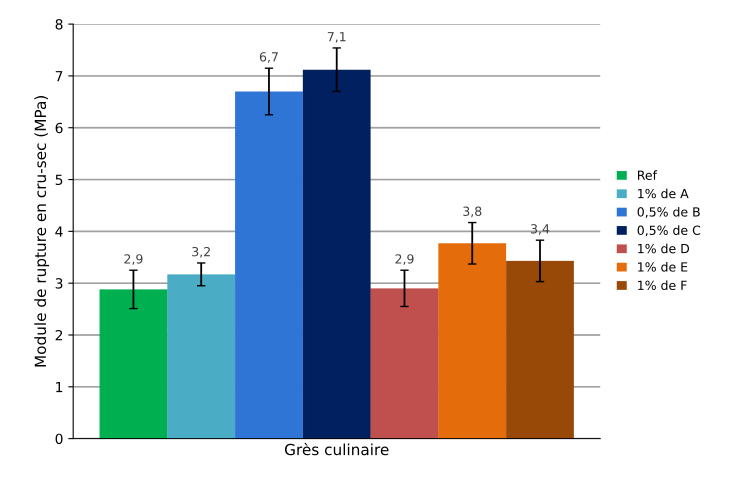 This screenshot has height=482, width=732. What do you see at coordinates (663, 267) in the screenshot?
I see `legend-label: 1% de E` at bounding box center [663, 267].